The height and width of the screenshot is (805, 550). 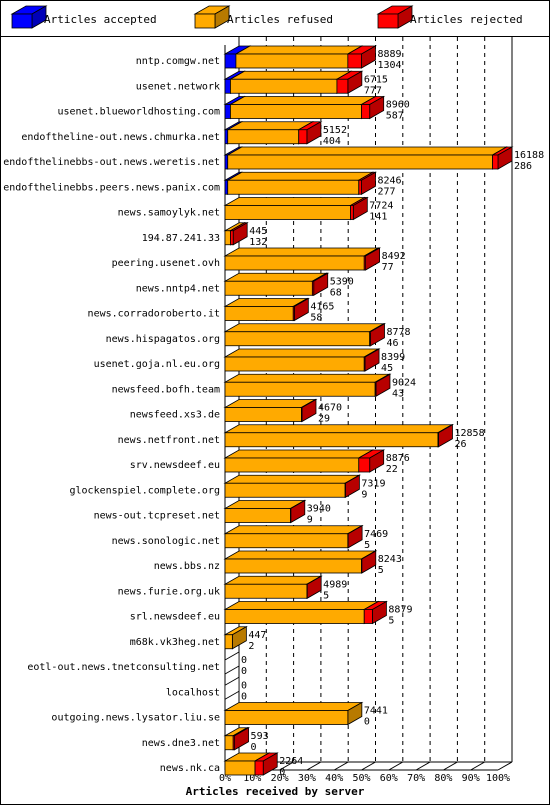 I want to click on row-label: endoftheline-out.news.chmurka.net, so click(x=120, y=137).